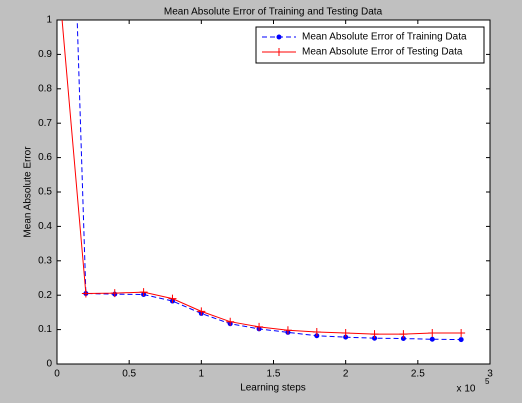 This screenshot has height=403, width=522. Describe the element at coordinates (45, 123) in the screenshot. I see `y-tick-label: 0.7` at that location.